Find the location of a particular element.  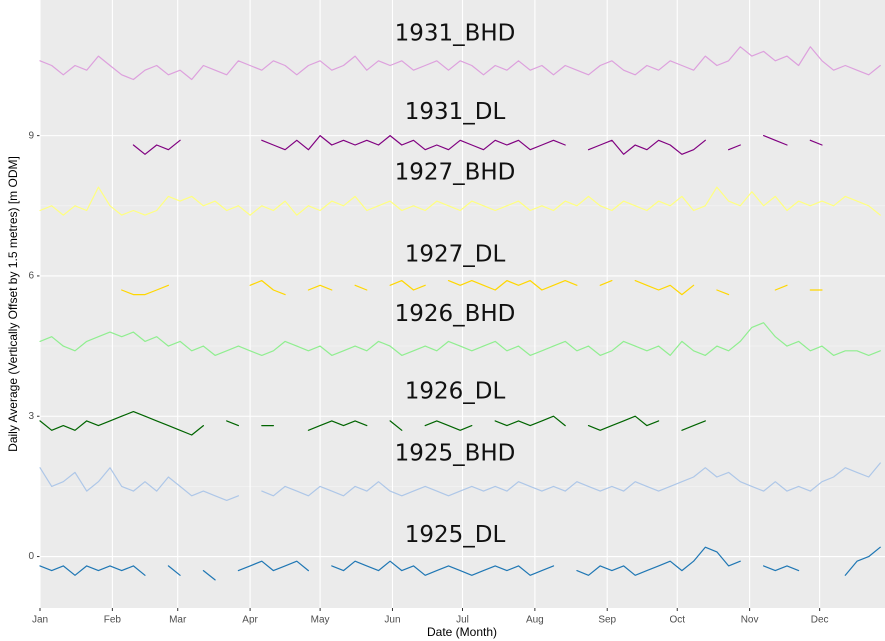

x-tick-label: Sep is located at coordinates (607, 620).